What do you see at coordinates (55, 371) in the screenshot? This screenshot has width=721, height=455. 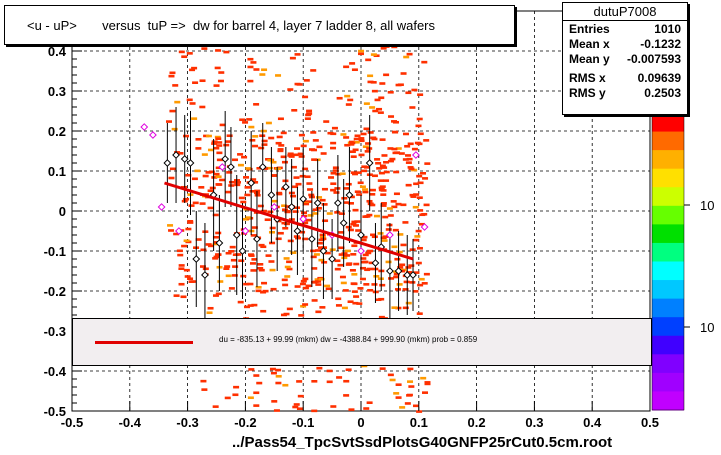 I see `y-tick-label: -0.4` at bounding box center [55, 371].